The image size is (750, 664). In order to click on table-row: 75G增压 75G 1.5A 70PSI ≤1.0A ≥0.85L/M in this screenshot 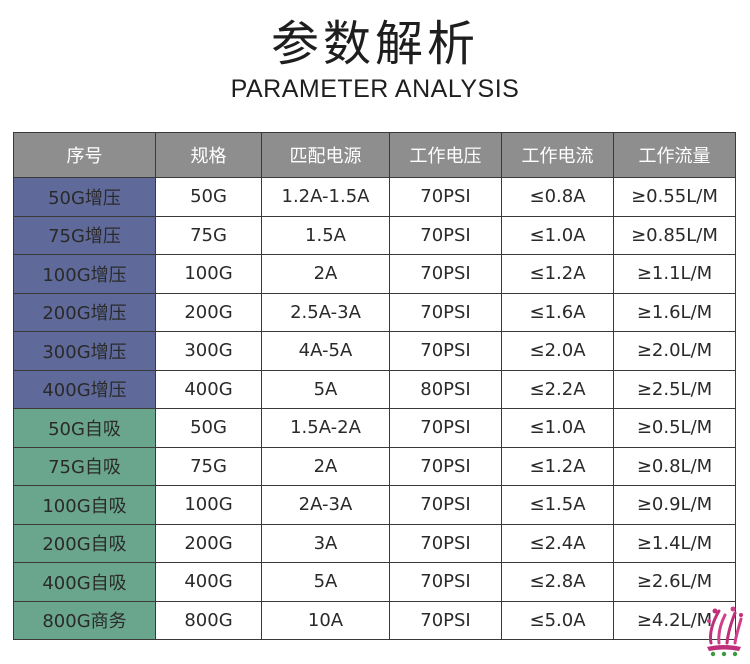, I will do `click(374, 235)`.